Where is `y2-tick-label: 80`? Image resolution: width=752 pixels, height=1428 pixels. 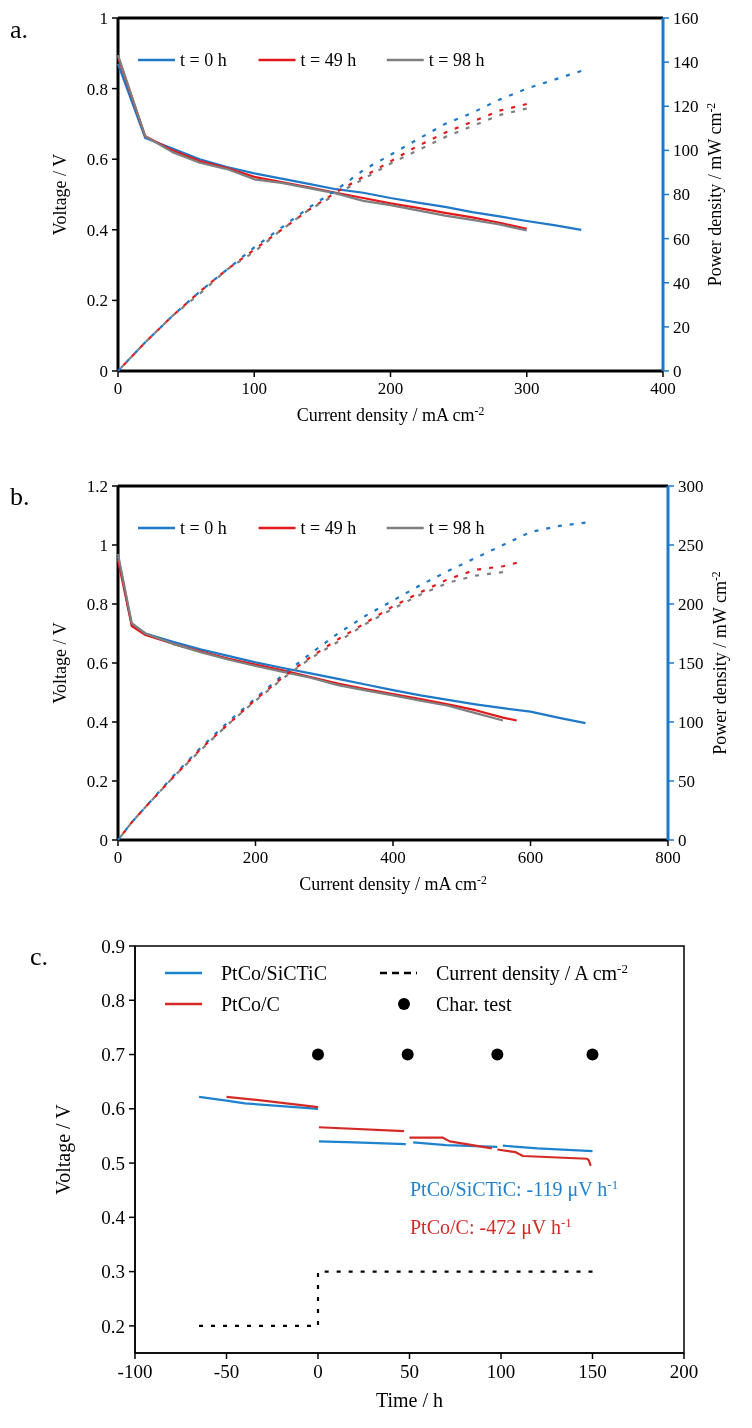
y2-tick-label: 80 is located at coordinates (681, 195).